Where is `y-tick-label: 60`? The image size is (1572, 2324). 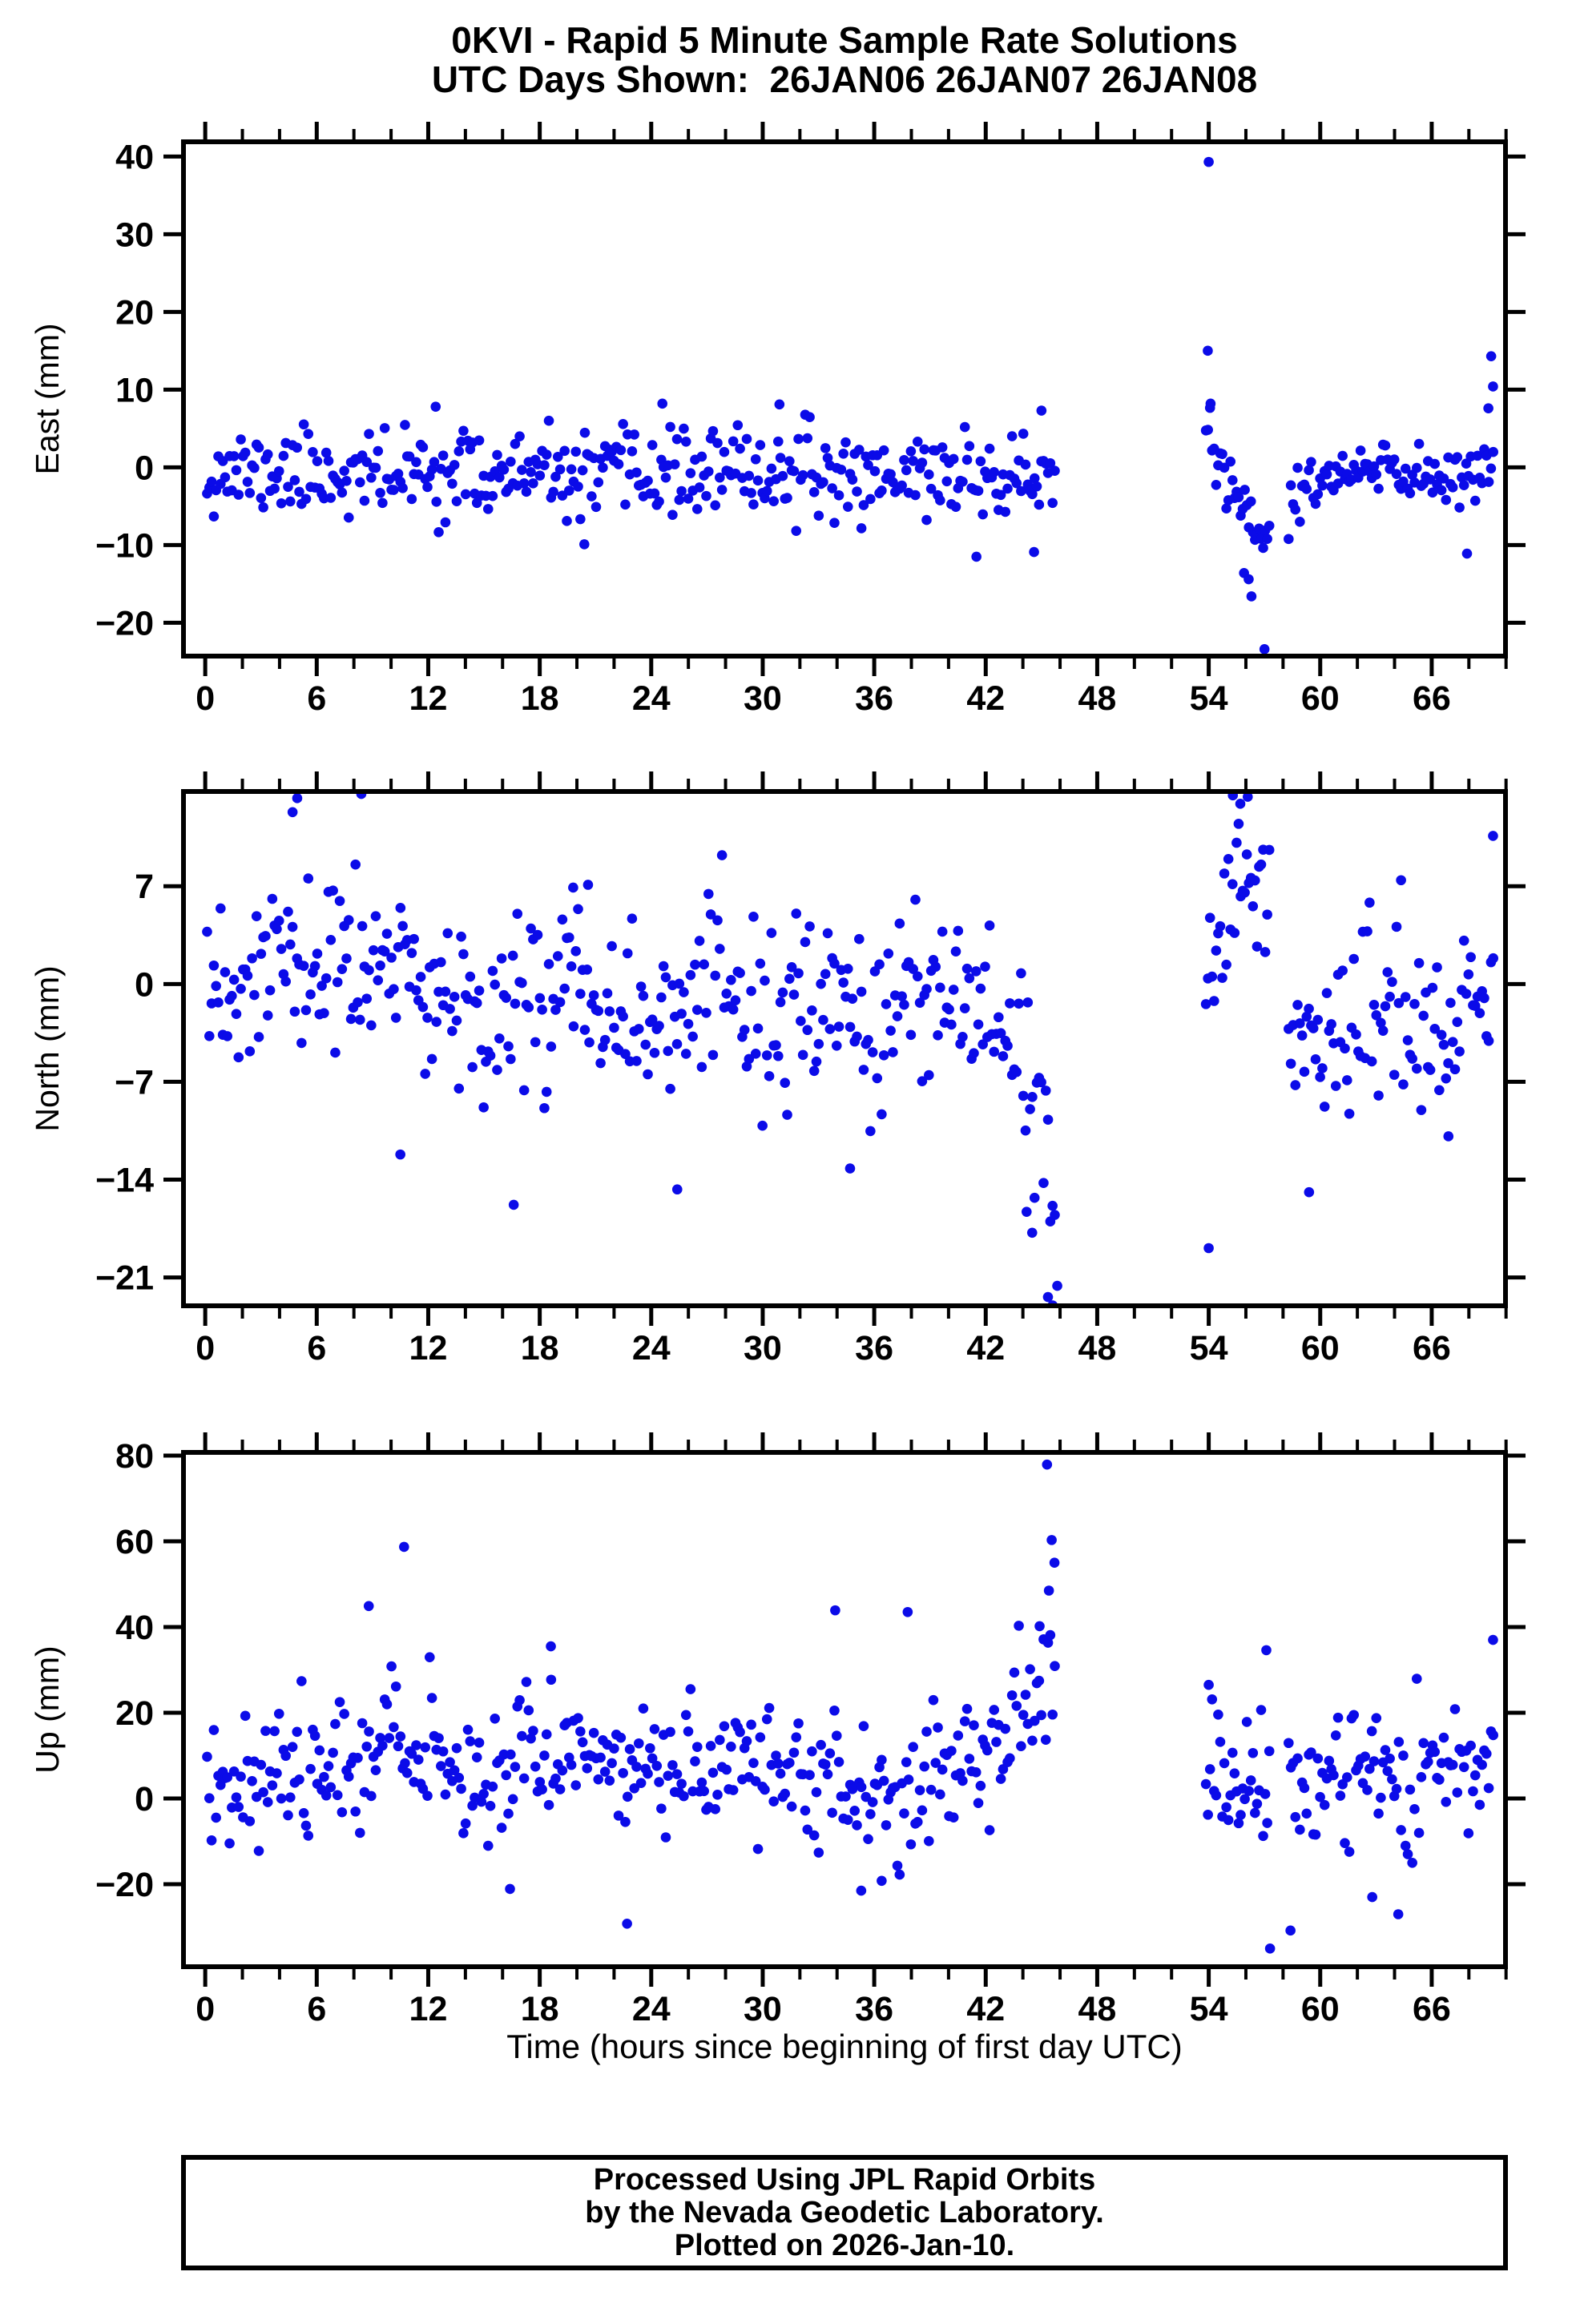
y-tick-label: 60 is located at coordinates (134, 1542).